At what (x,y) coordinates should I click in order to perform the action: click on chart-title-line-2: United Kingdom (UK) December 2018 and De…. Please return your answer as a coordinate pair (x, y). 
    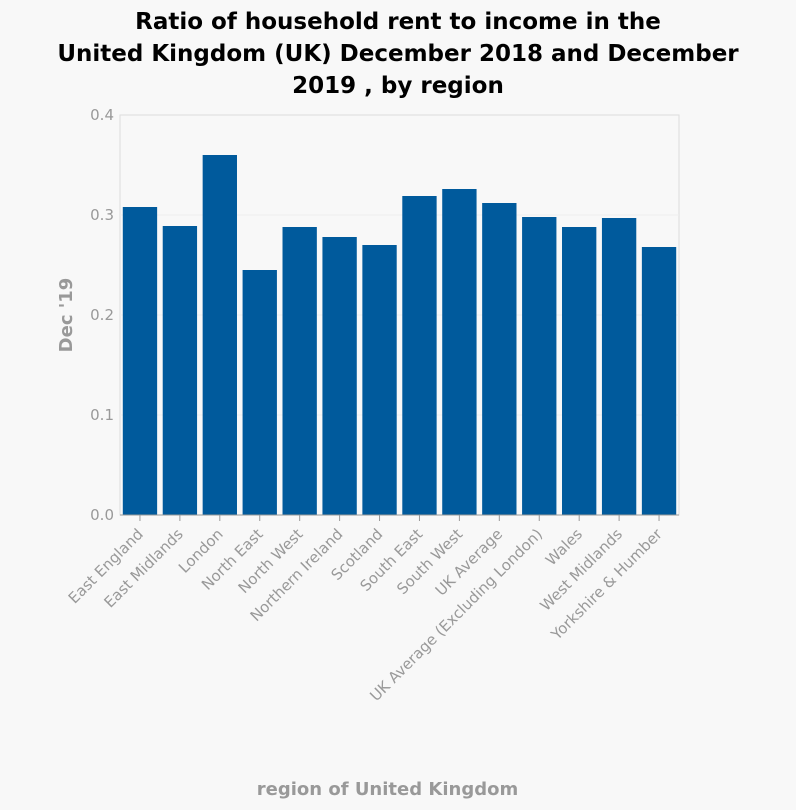
    Looking at the image, I should click on (398, 54).